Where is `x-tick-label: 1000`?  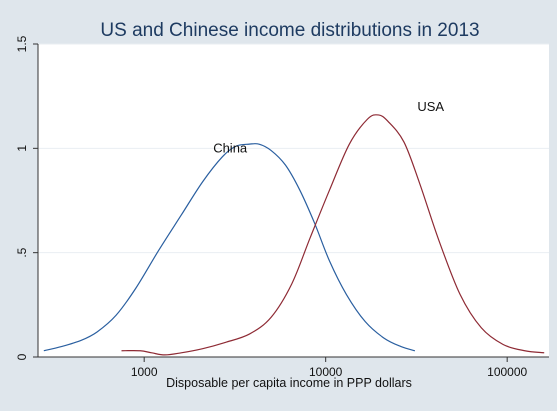
x-tick-label: 1000 is located at coordinates (144, 372).